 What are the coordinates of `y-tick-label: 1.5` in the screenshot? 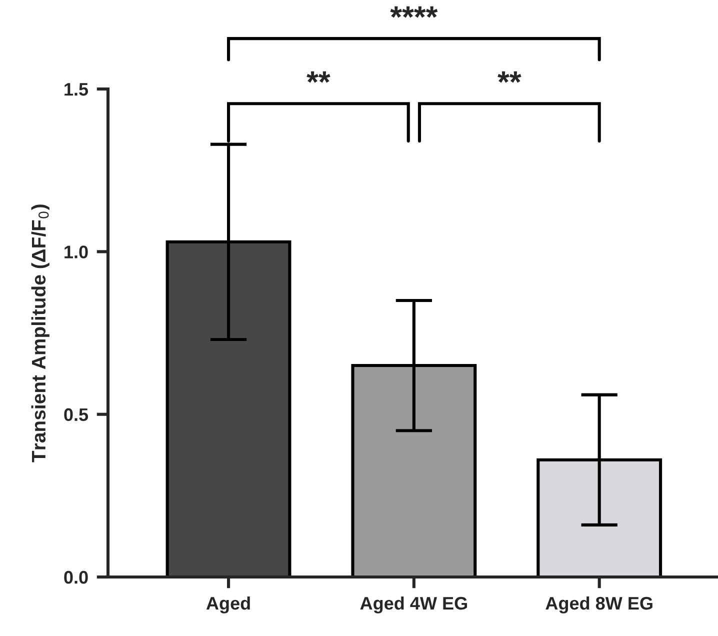 It's located at (76, 89).